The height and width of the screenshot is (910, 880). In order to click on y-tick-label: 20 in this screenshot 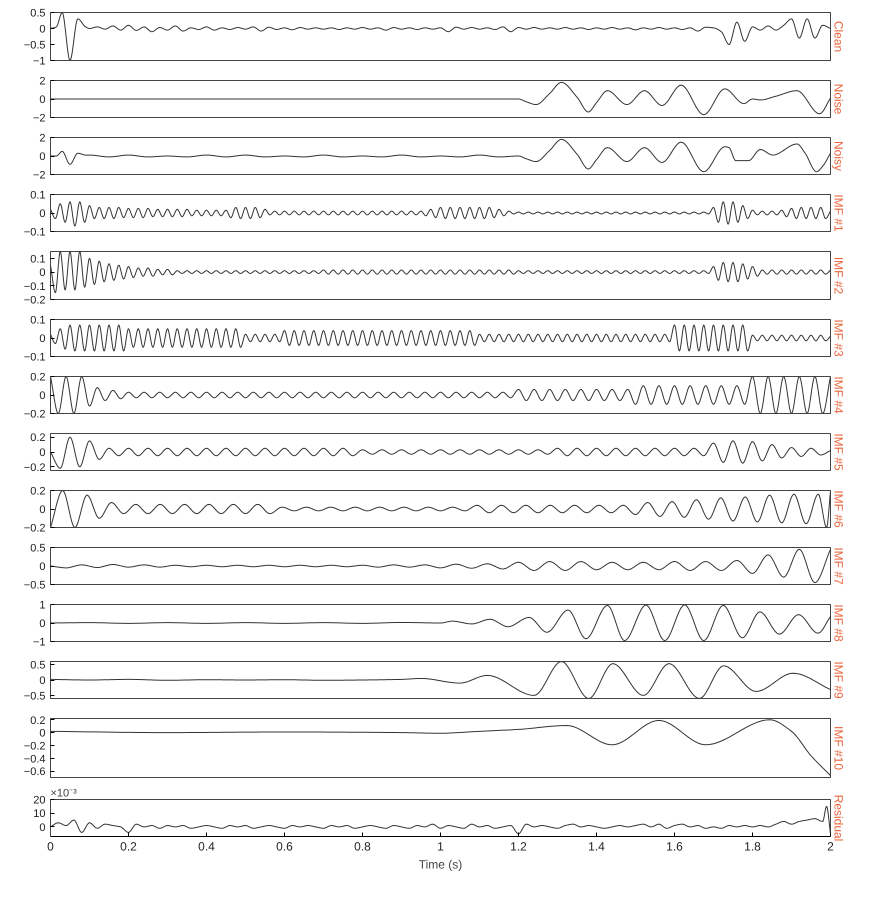, I will do `click(39, 800)`.